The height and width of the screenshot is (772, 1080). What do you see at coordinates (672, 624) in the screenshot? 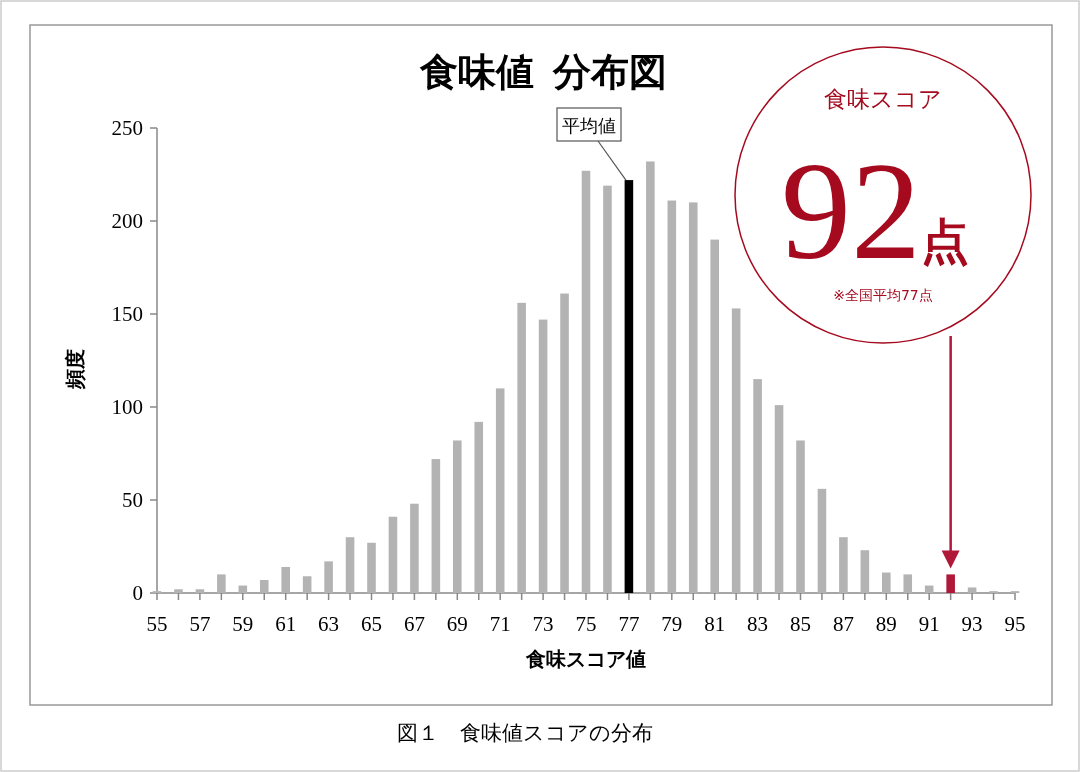
I see `x-tick-label: 79` at bounding box center [672, 624].